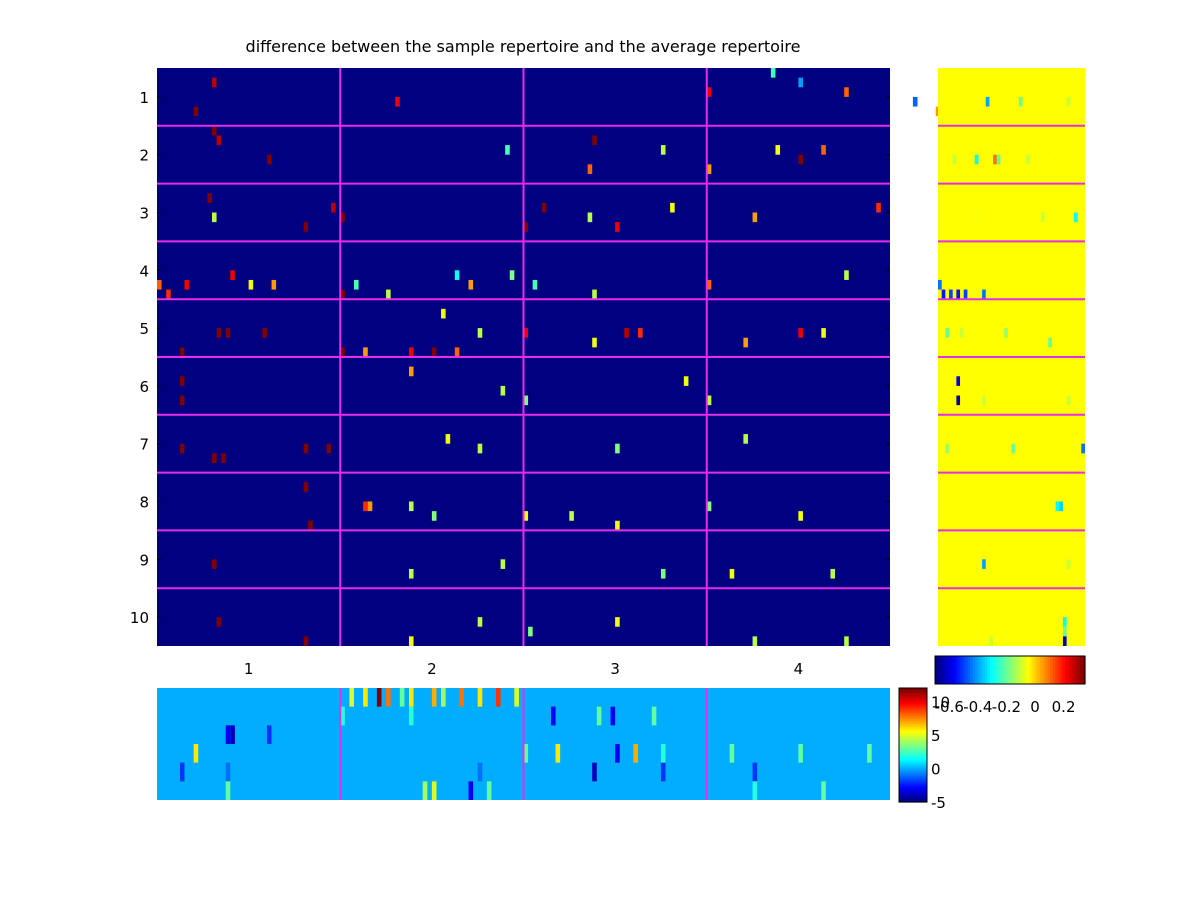  I want to click on colorbar-tick-label: -0.4, so click(977, 707).